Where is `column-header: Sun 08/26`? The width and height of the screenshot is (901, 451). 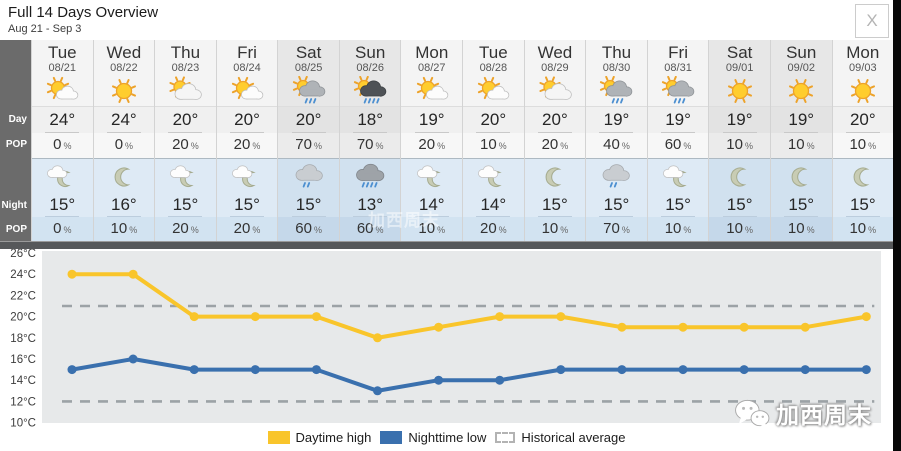 column-header: Sun 08/26 is located at coordinates (370, 73).